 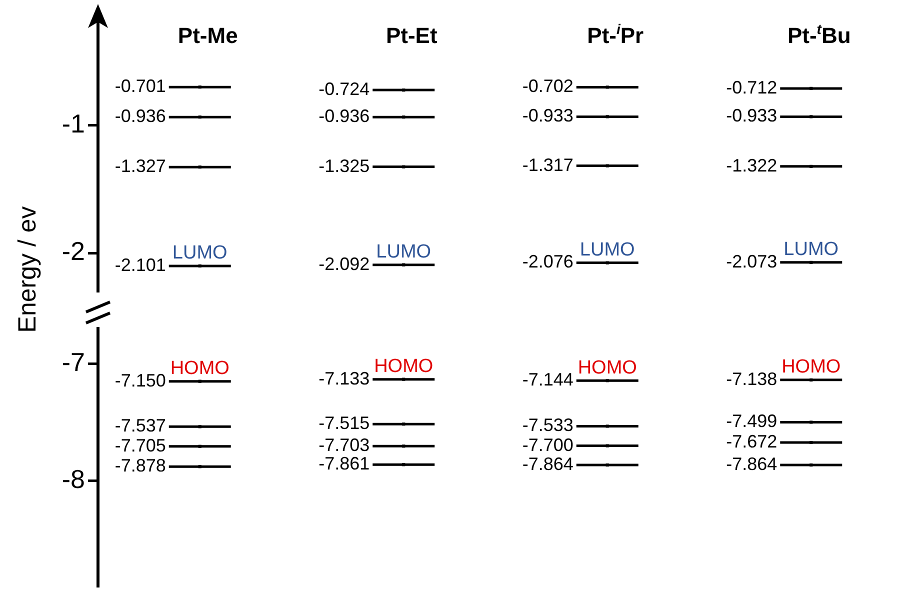 What do you see at coordinates (140, 166) in the screenshot?
I see `data-label: -1.327` at bounding box center [140, 166].